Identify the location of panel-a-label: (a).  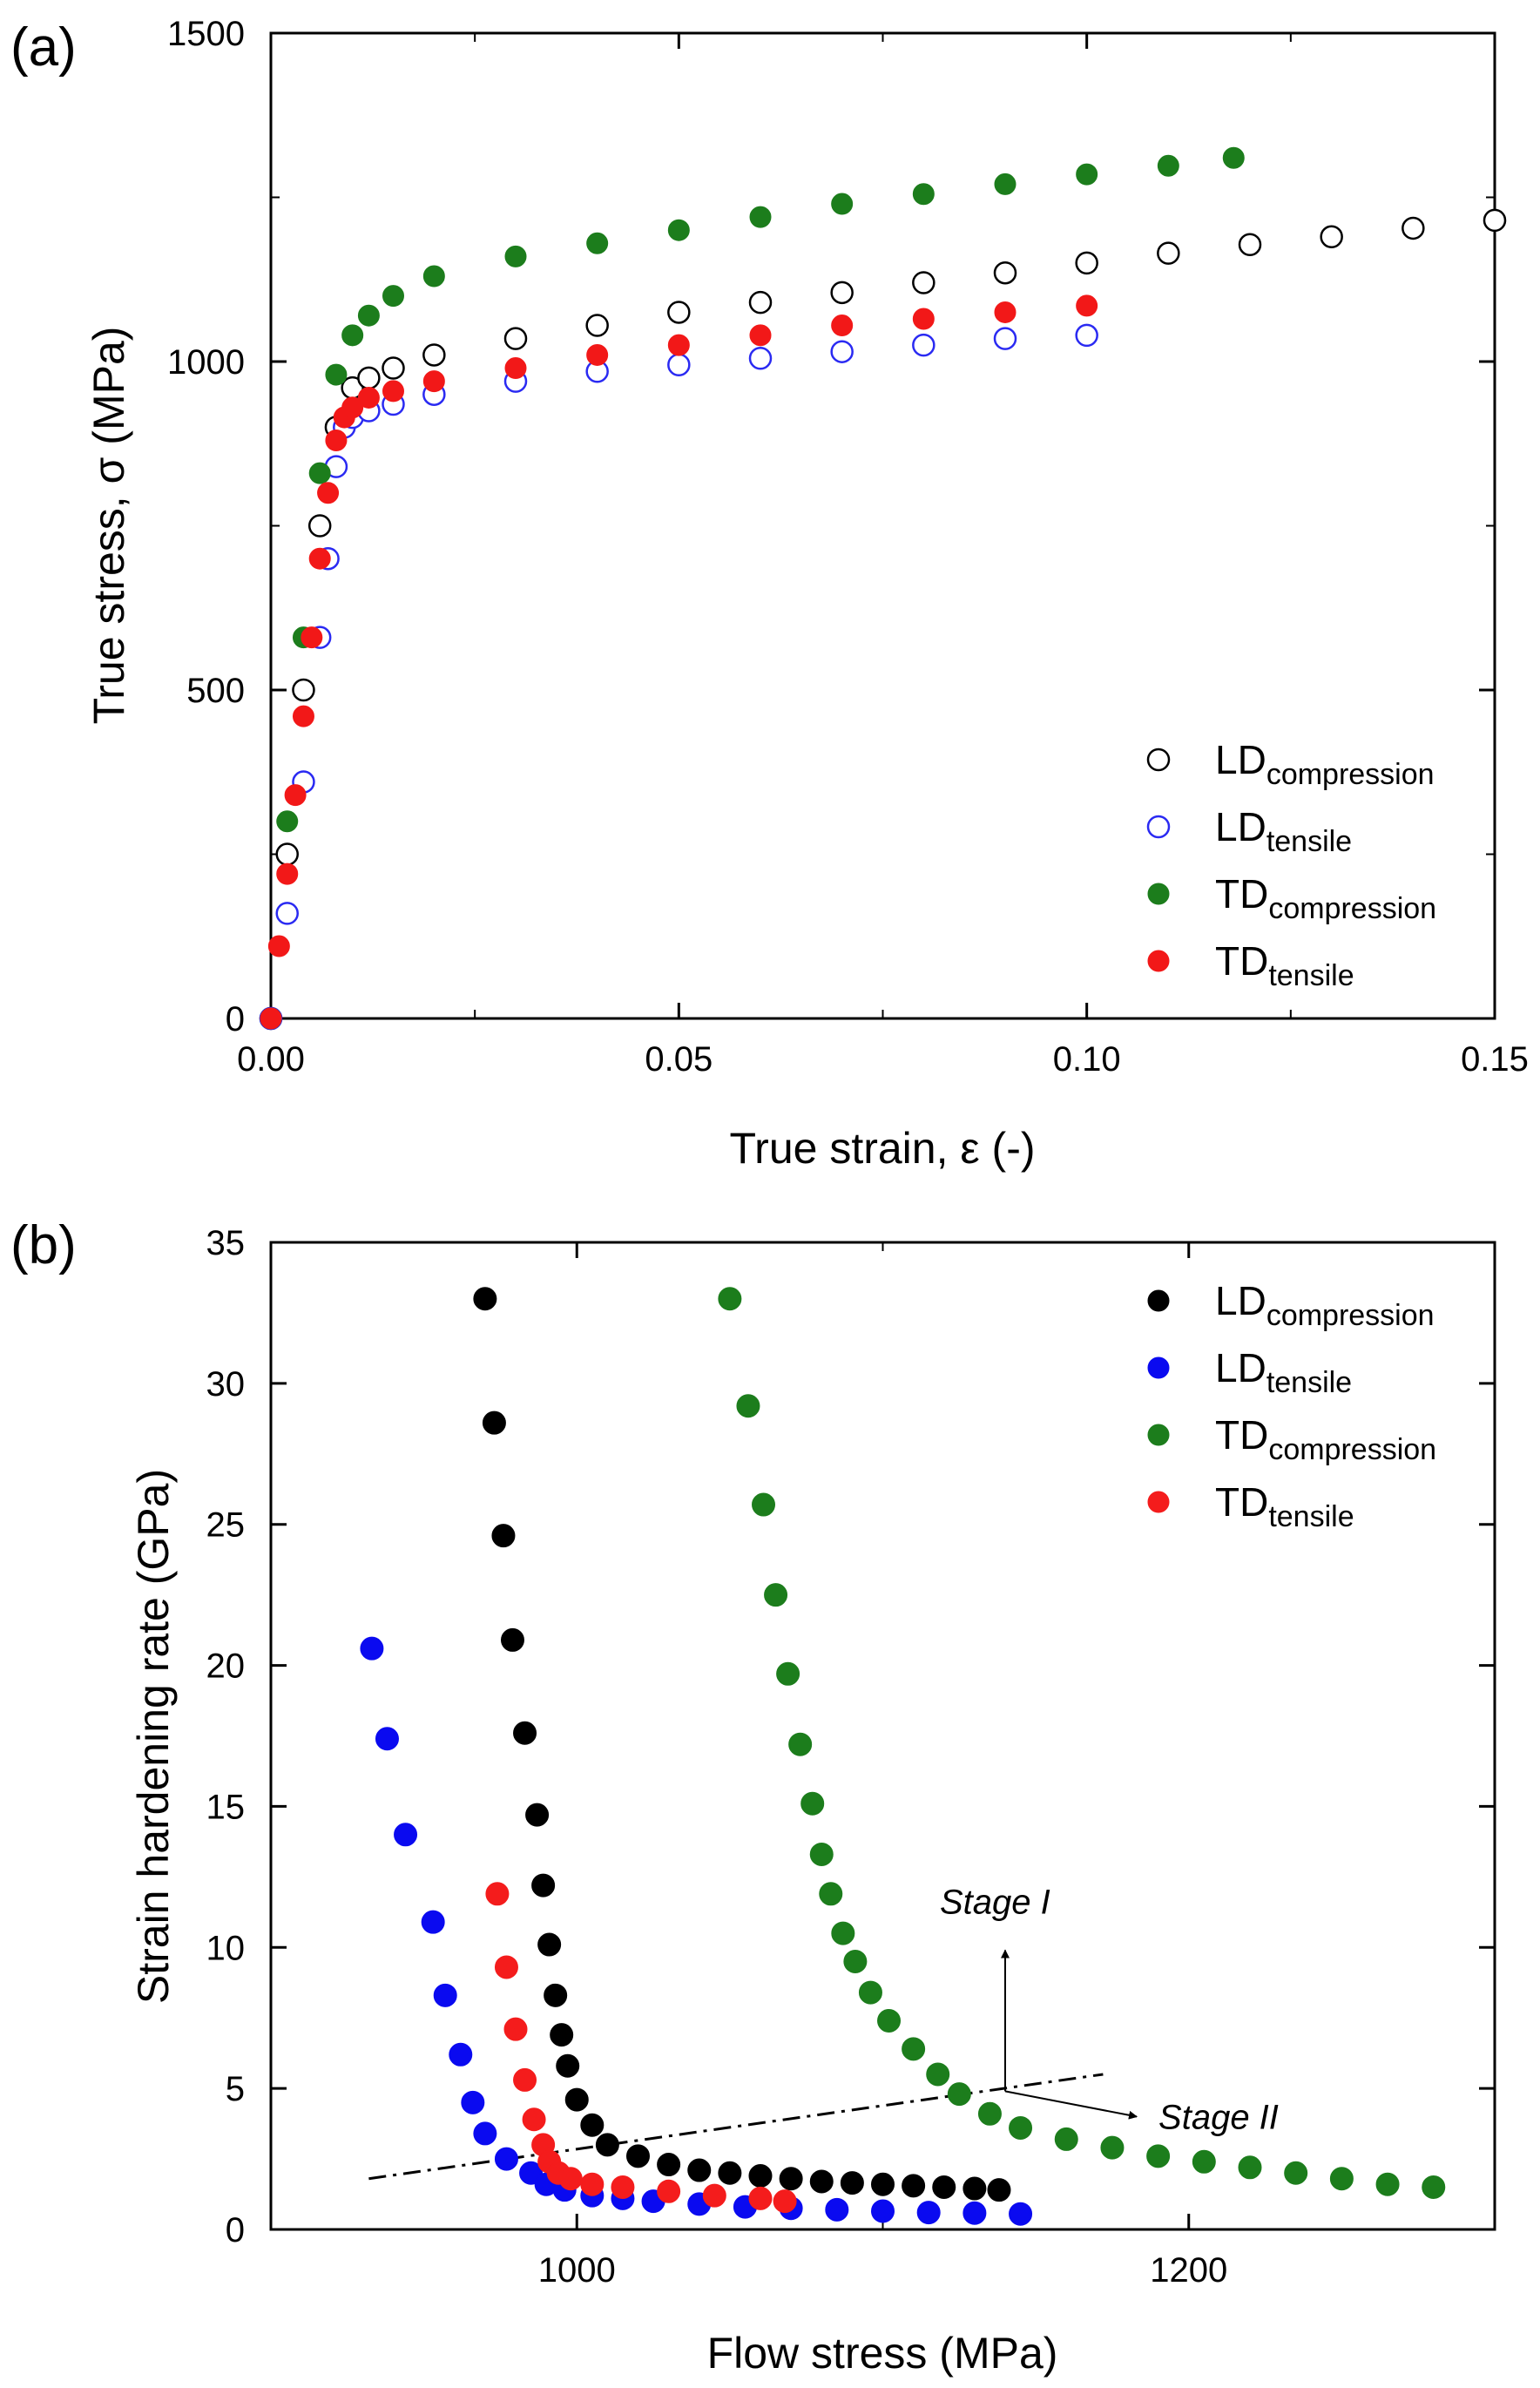
(43, 47).